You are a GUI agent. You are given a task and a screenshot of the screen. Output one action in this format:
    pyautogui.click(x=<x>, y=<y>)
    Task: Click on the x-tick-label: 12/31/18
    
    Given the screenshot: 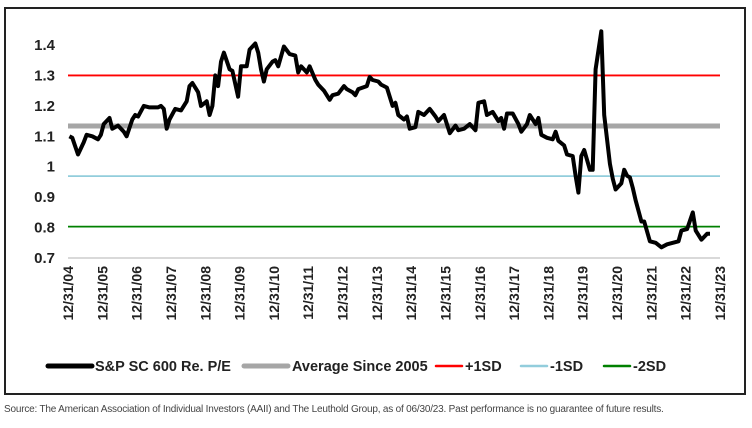 What is the action you would take?
    pyautogui.click(x=548, y=293)
    